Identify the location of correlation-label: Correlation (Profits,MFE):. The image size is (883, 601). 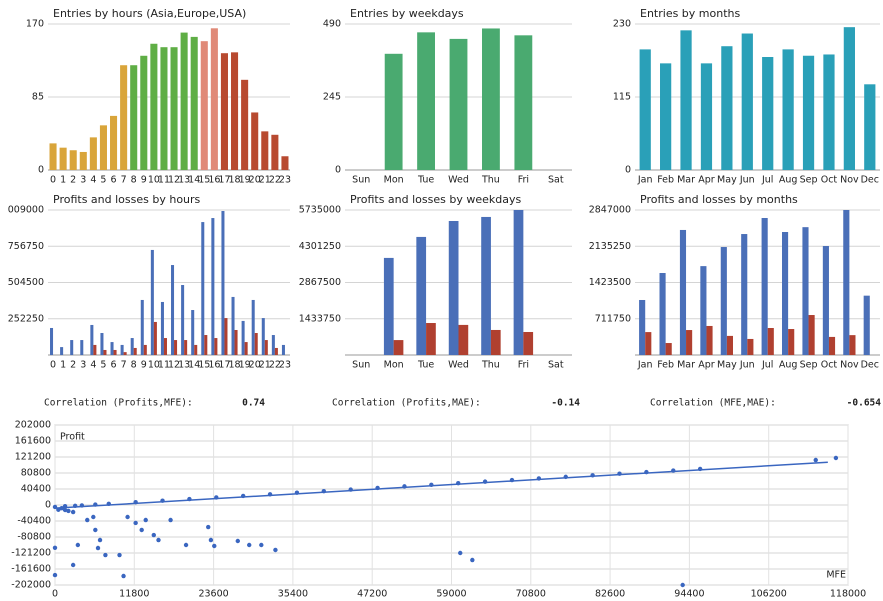
(118, 403).